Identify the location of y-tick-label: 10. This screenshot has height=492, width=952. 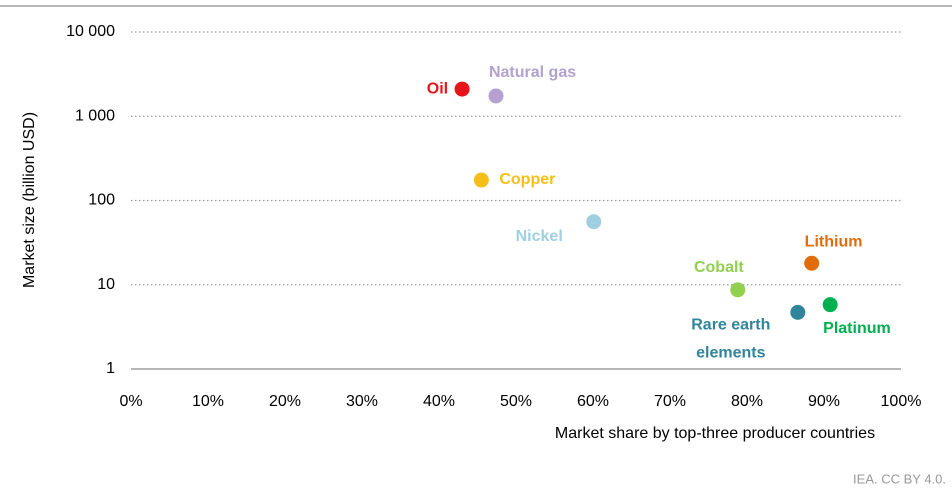
(106, 284).